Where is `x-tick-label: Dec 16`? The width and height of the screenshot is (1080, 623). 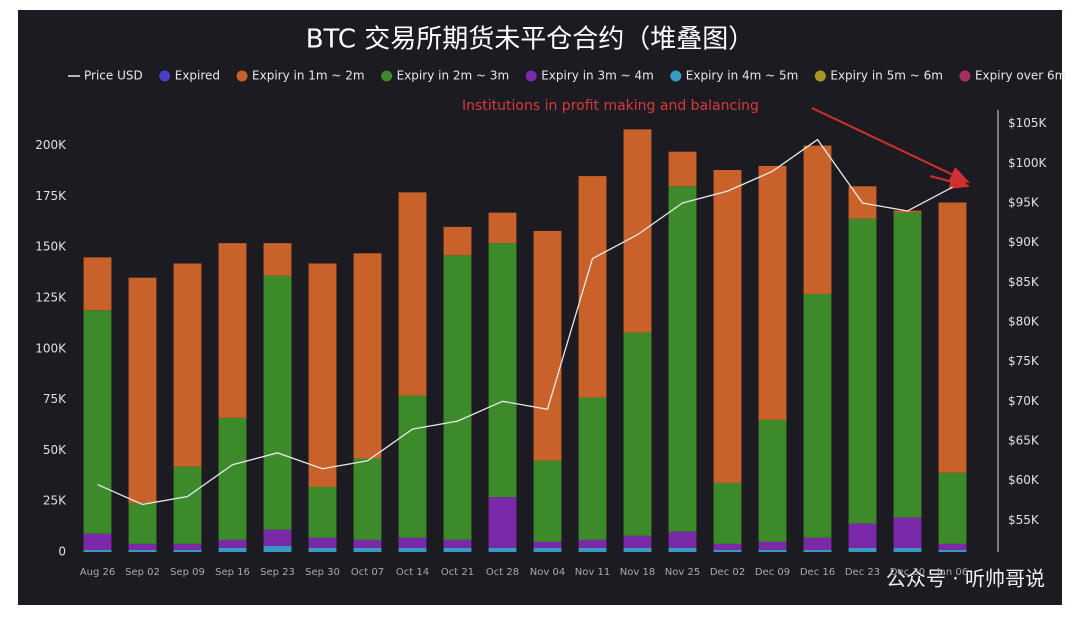
x-tick-label: Dec 16 is located at coordinates (817, 572).